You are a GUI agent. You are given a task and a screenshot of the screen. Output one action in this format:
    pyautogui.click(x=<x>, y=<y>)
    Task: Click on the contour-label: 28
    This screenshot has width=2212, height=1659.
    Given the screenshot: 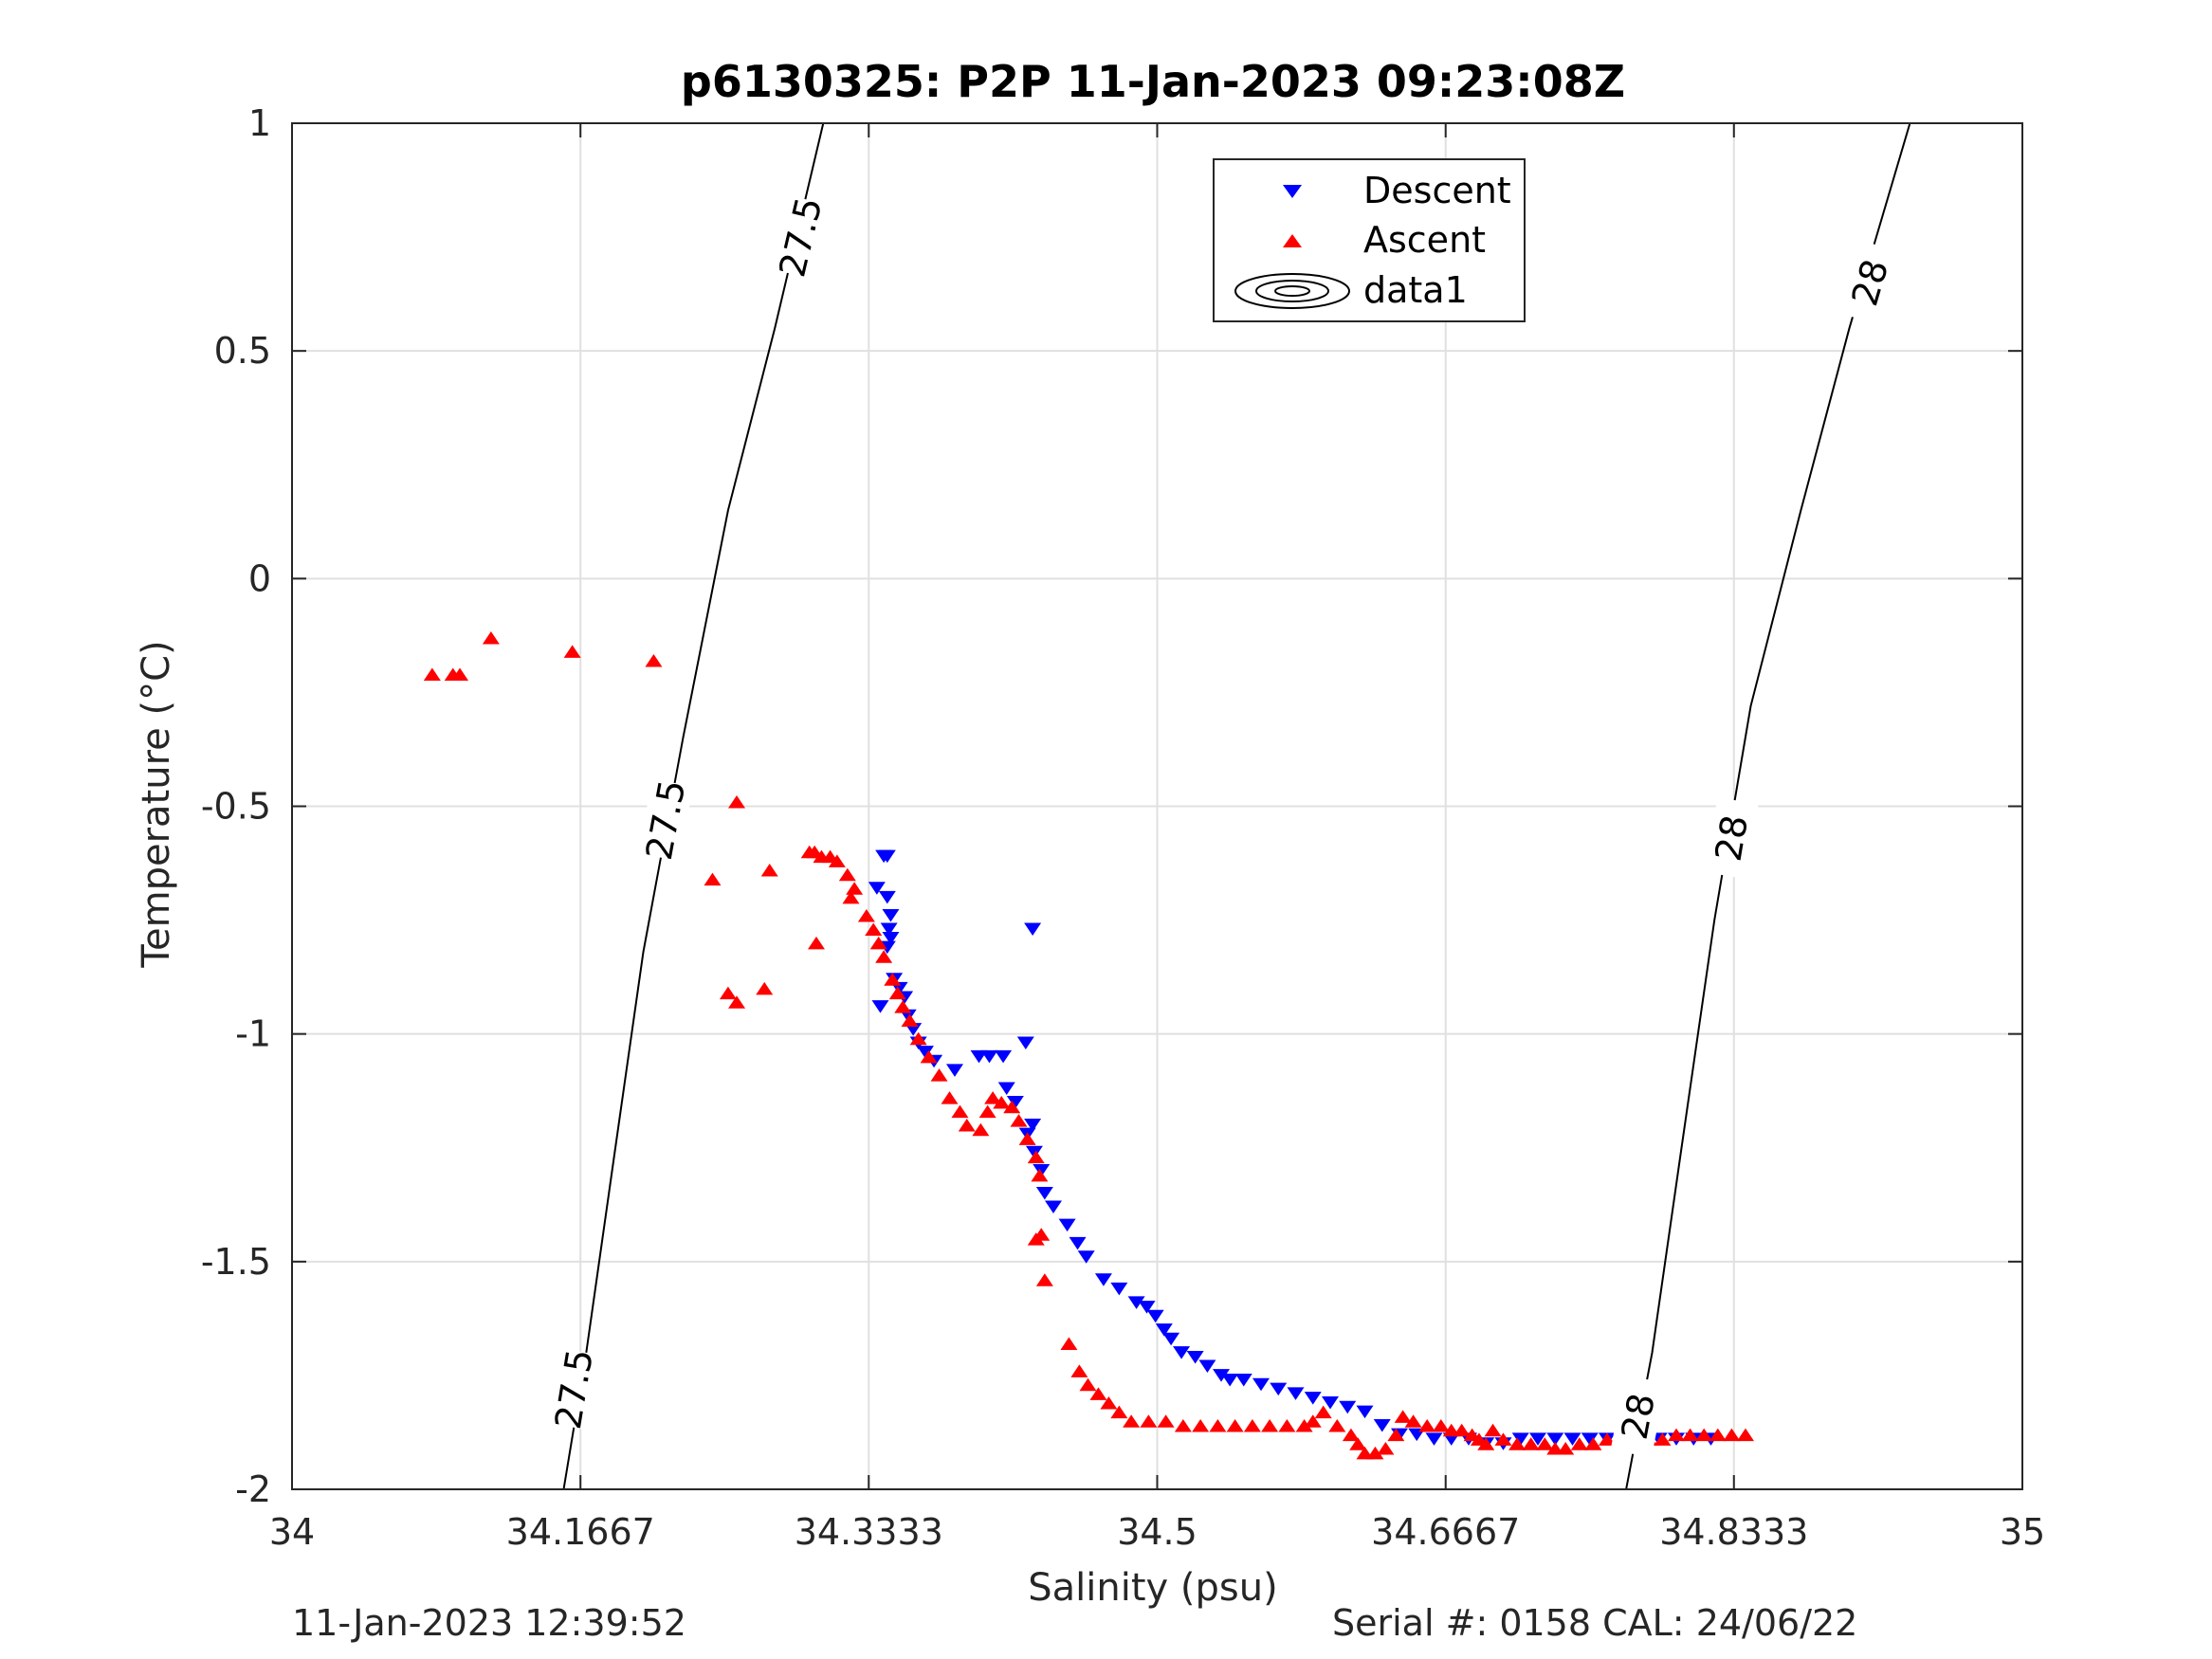 What is the action you would take?
    pyautogui.click(x=1638, y=1416)
    